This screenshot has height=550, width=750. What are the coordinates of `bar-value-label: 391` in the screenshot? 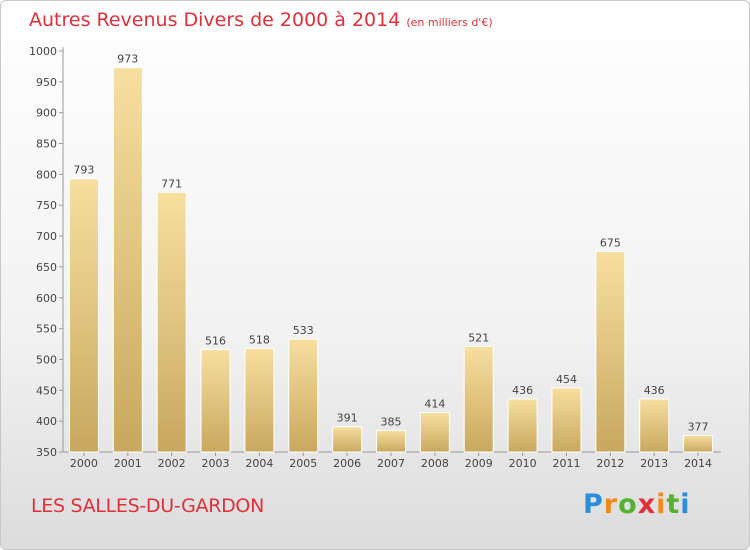 It's located at (347, 418).